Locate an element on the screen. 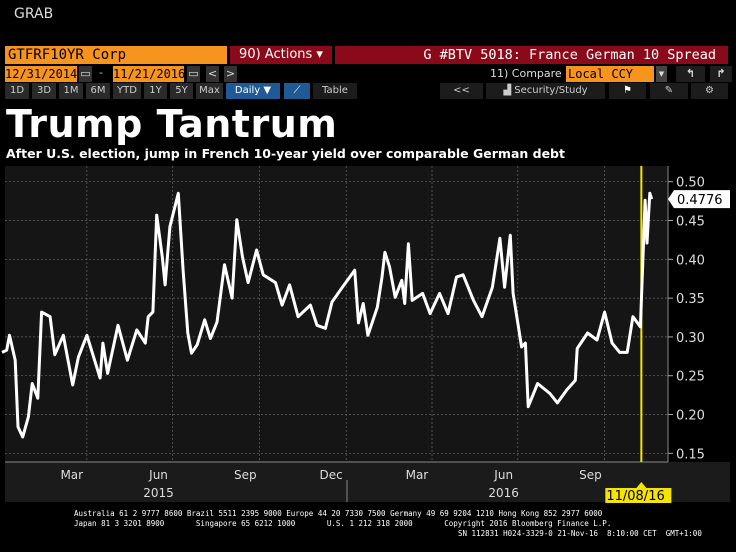 This screenshot has height=552, width=736. period-3d: 3D is located at coordinates (44, 91).